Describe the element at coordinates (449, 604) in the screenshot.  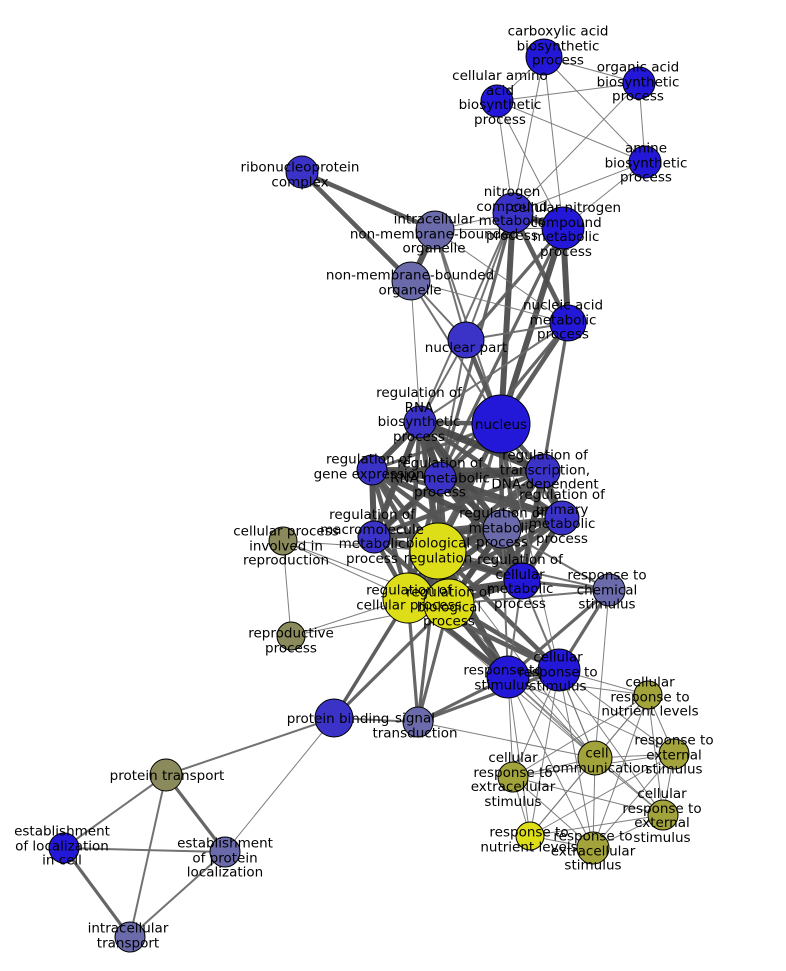
I see `graph-node-regulation_of_biological_process: regulation of biological process` at that location.